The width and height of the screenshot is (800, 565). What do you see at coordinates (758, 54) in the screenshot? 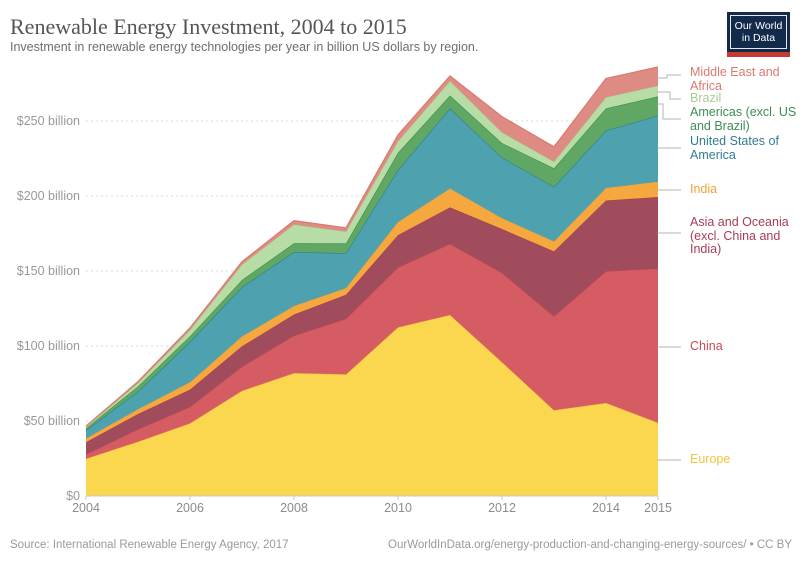
I see `logo-accent-stripe` at bounding box center [758, 54].